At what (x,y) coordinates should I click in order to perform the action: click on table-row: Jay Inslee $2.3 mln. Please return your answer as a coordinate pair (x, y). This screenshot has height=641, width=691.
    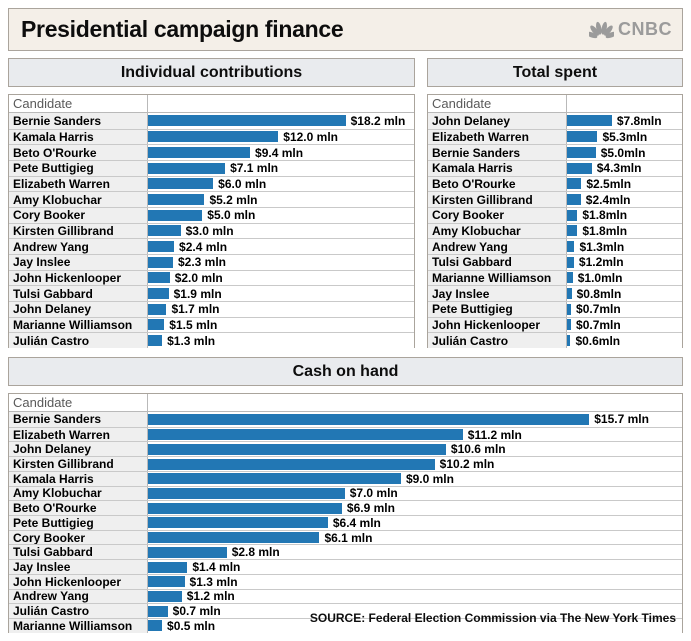
    Looking at the image, I should click on (211, 261).